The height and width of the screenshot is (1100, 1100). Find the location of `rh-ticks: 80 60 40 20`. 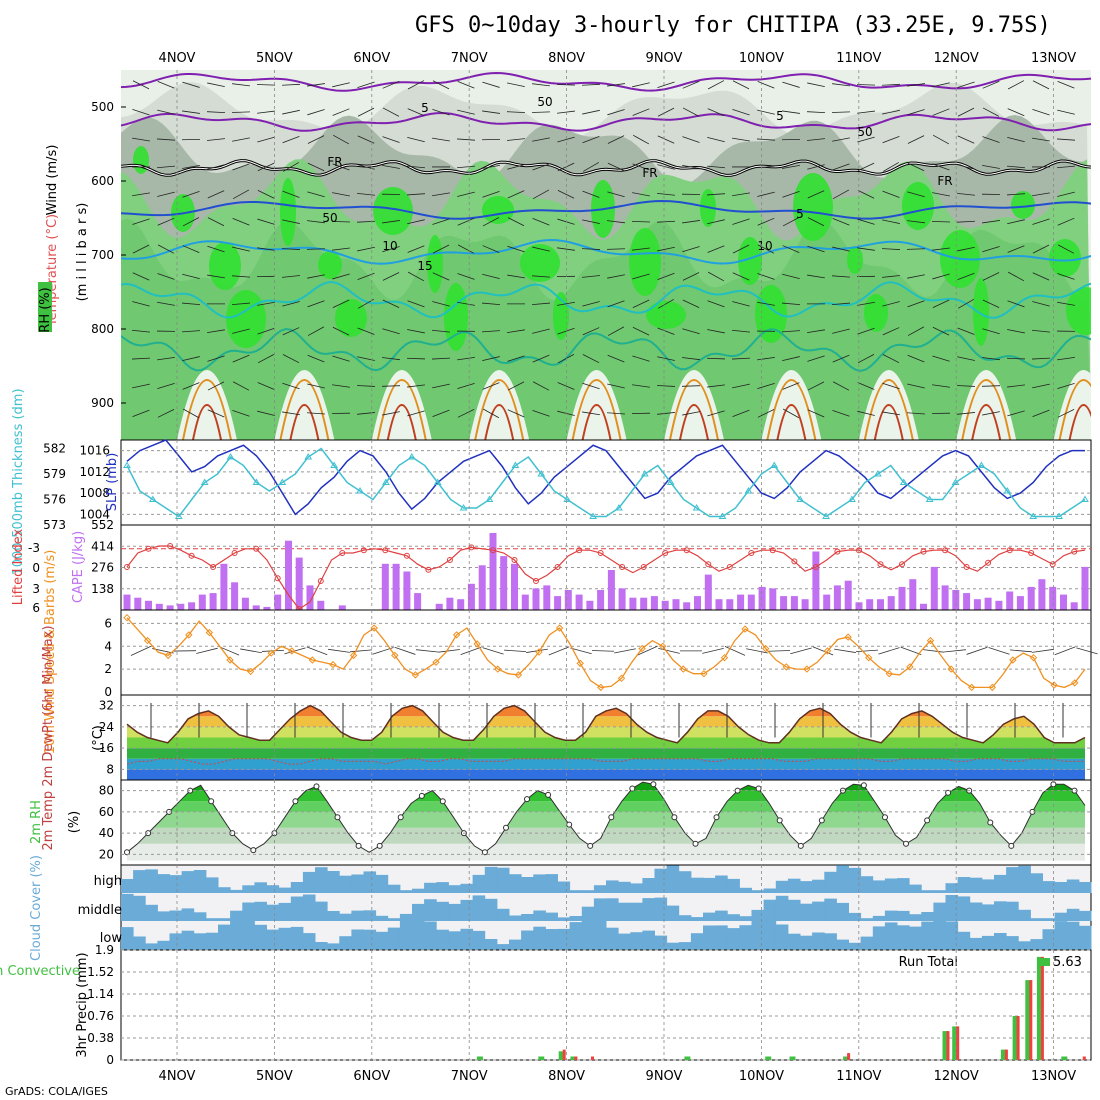

rh-ticks: 80 60 40 20 is located at coordinates (106, 823).